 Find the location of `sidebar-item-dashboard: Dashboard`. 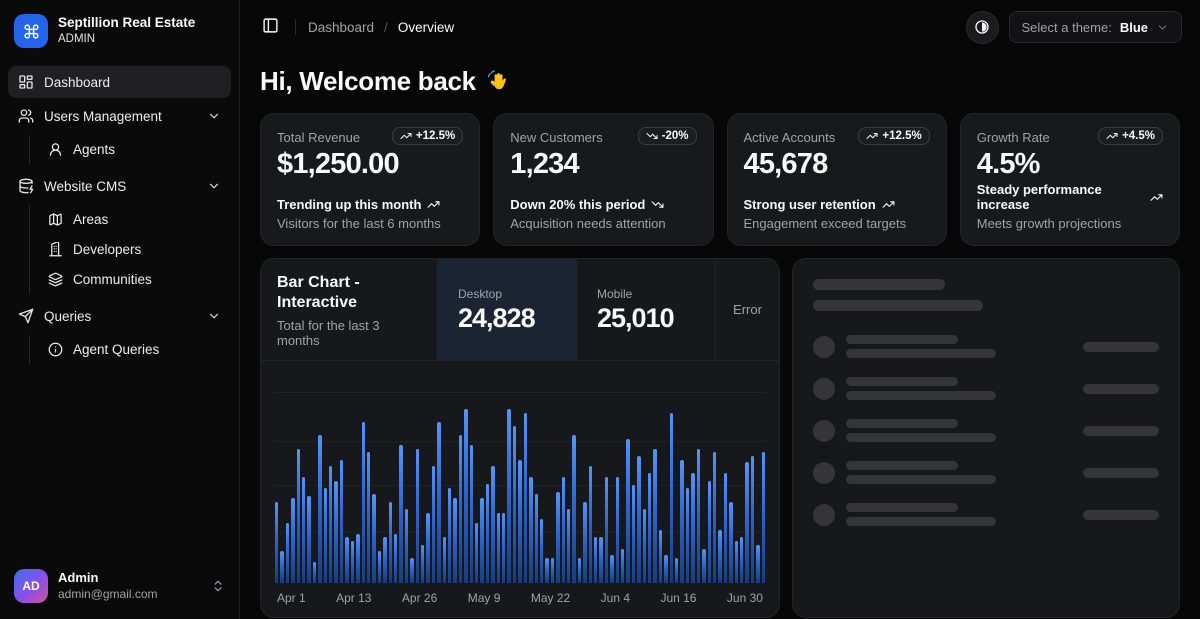

sidebar-item-dashboard: Dashboard is located at coordinates (119, 82).